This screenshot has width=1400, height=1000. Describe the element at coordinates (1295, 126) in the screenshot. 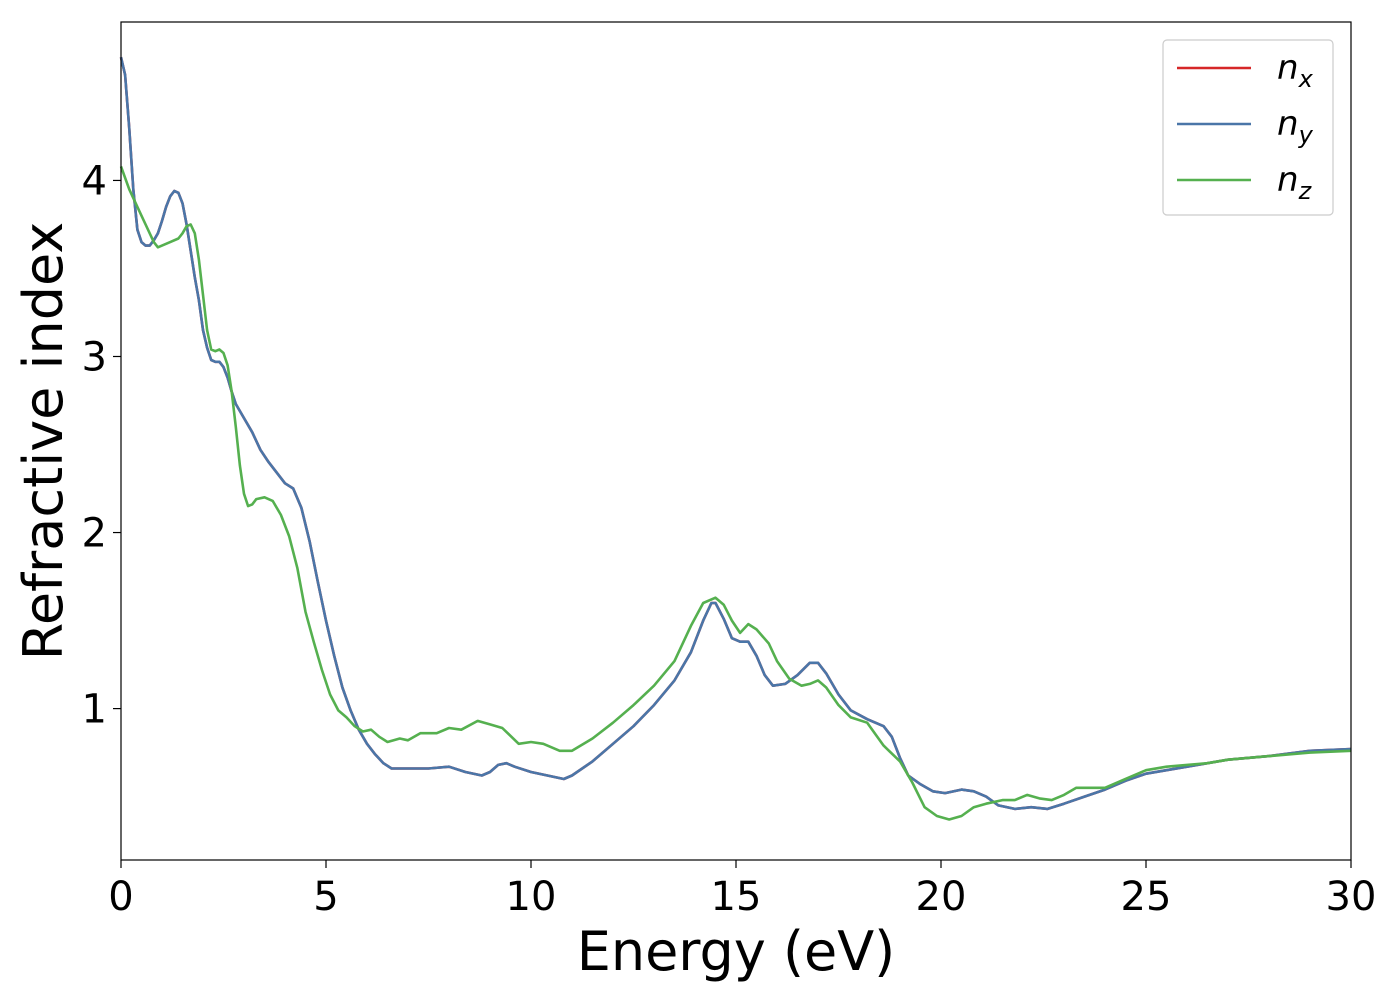

I see `legend-label-y: ny` at that location.